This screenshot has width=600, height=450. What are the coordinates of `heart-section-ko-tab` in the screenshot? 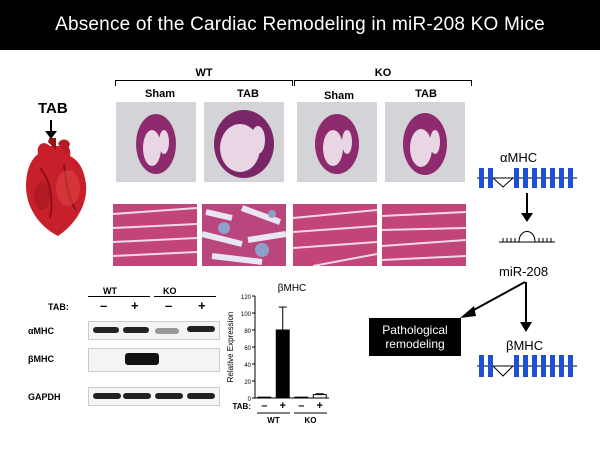 It's located at (425, 142).